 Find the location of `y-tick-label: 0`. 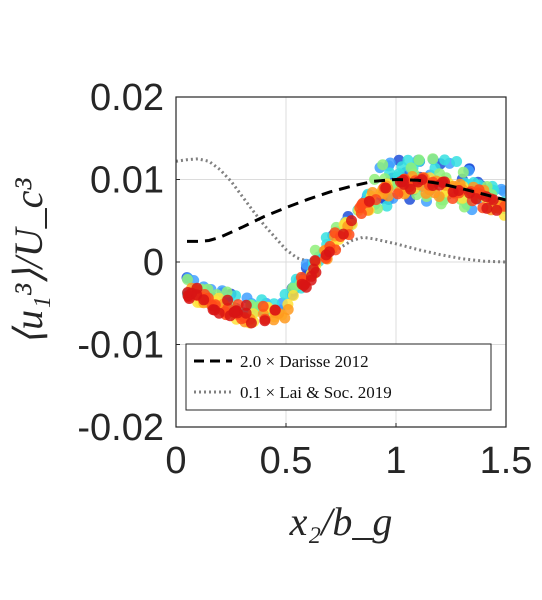

y-tick-label: 0 is located at coordinates (153, 263).